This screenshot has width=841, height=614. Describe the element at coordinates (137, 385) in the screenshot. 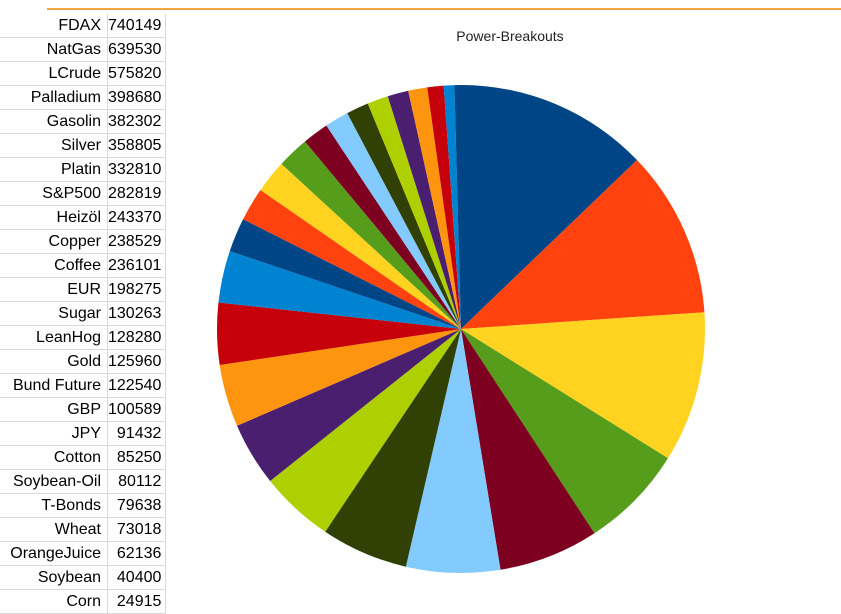

I see `row-value: 122540` at that location.